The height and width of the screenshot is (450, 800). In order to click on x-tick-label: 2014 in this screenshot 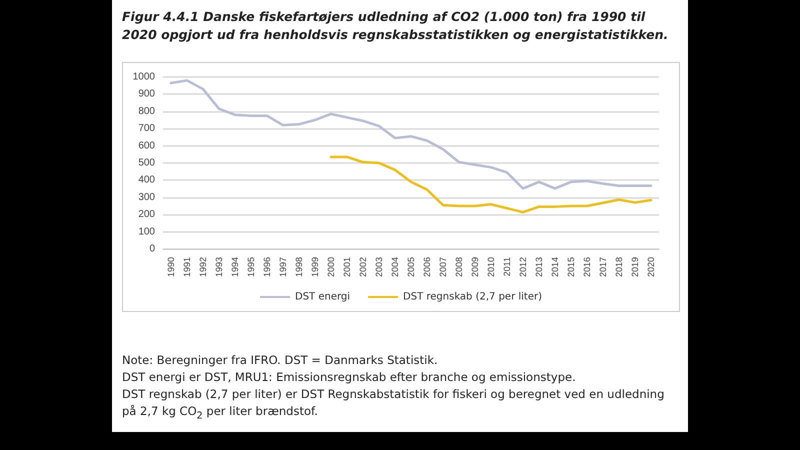, I will do `click(555, 267)`.